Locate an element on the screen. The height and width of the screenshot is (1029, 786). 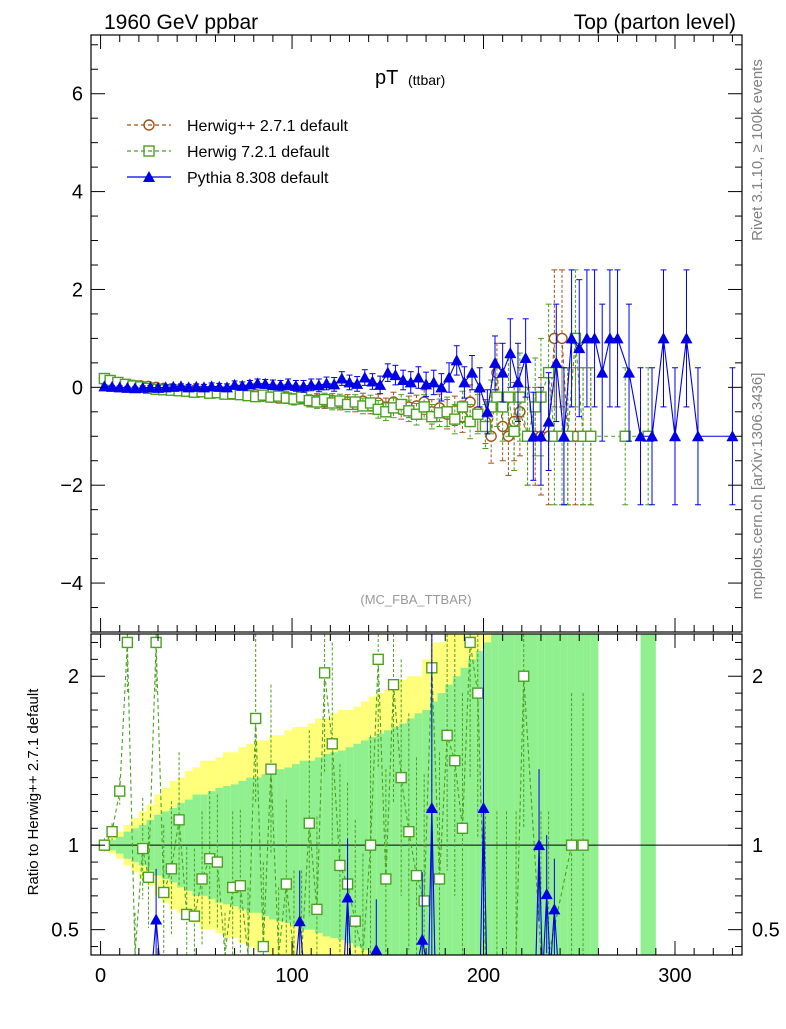
ratio-y-tick-label-right: 2 is located at coordinates (757, 677).